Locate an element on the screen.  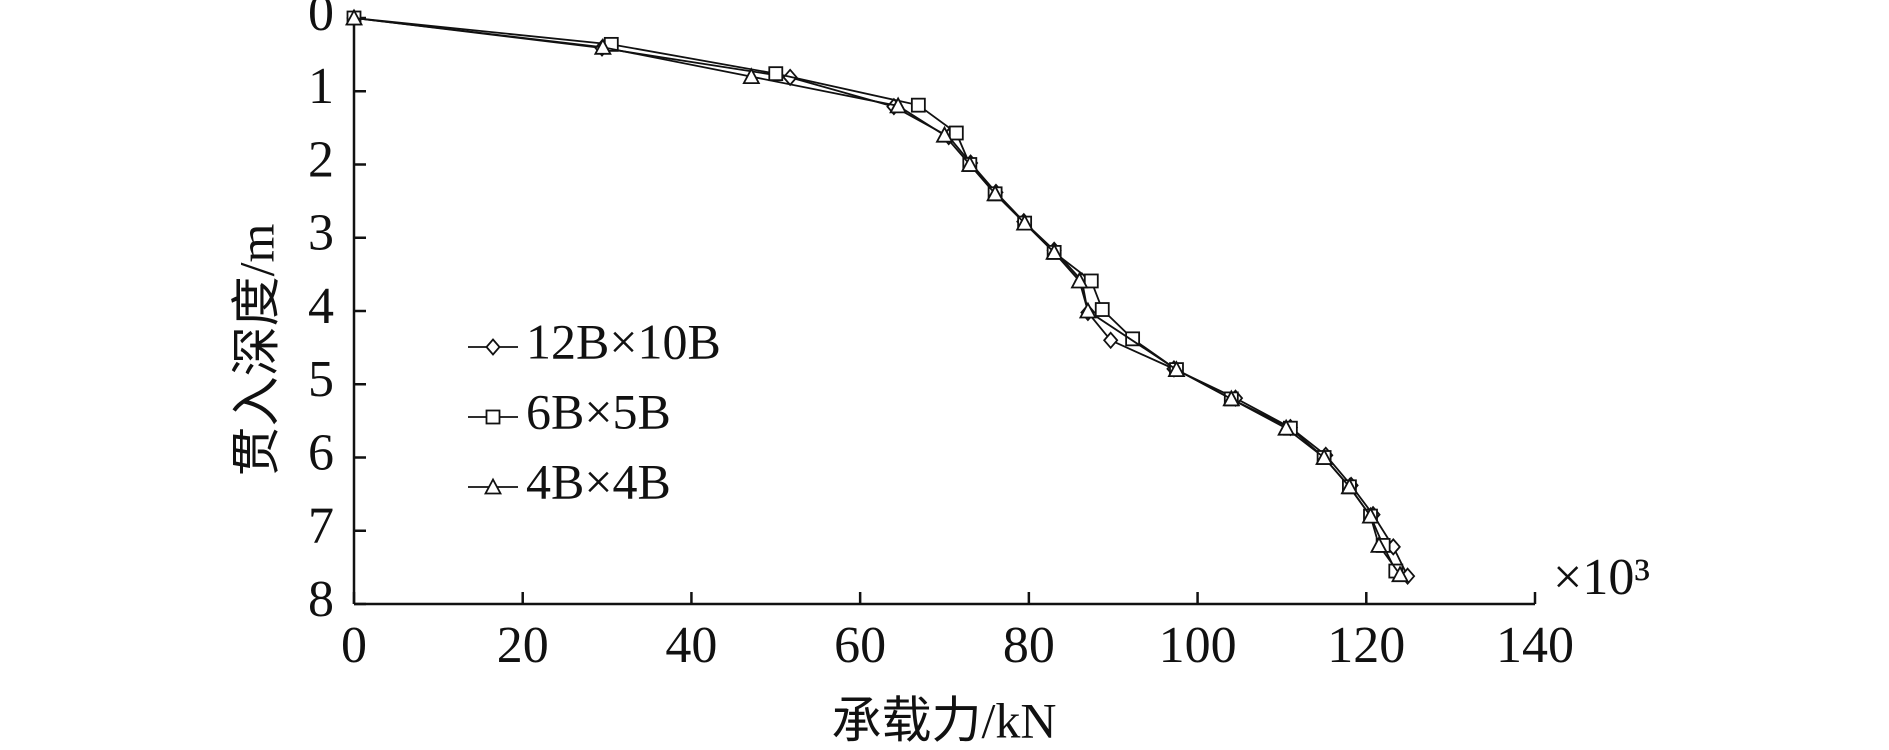
x-tick-label: 20 is located at coordinates (523, 645).